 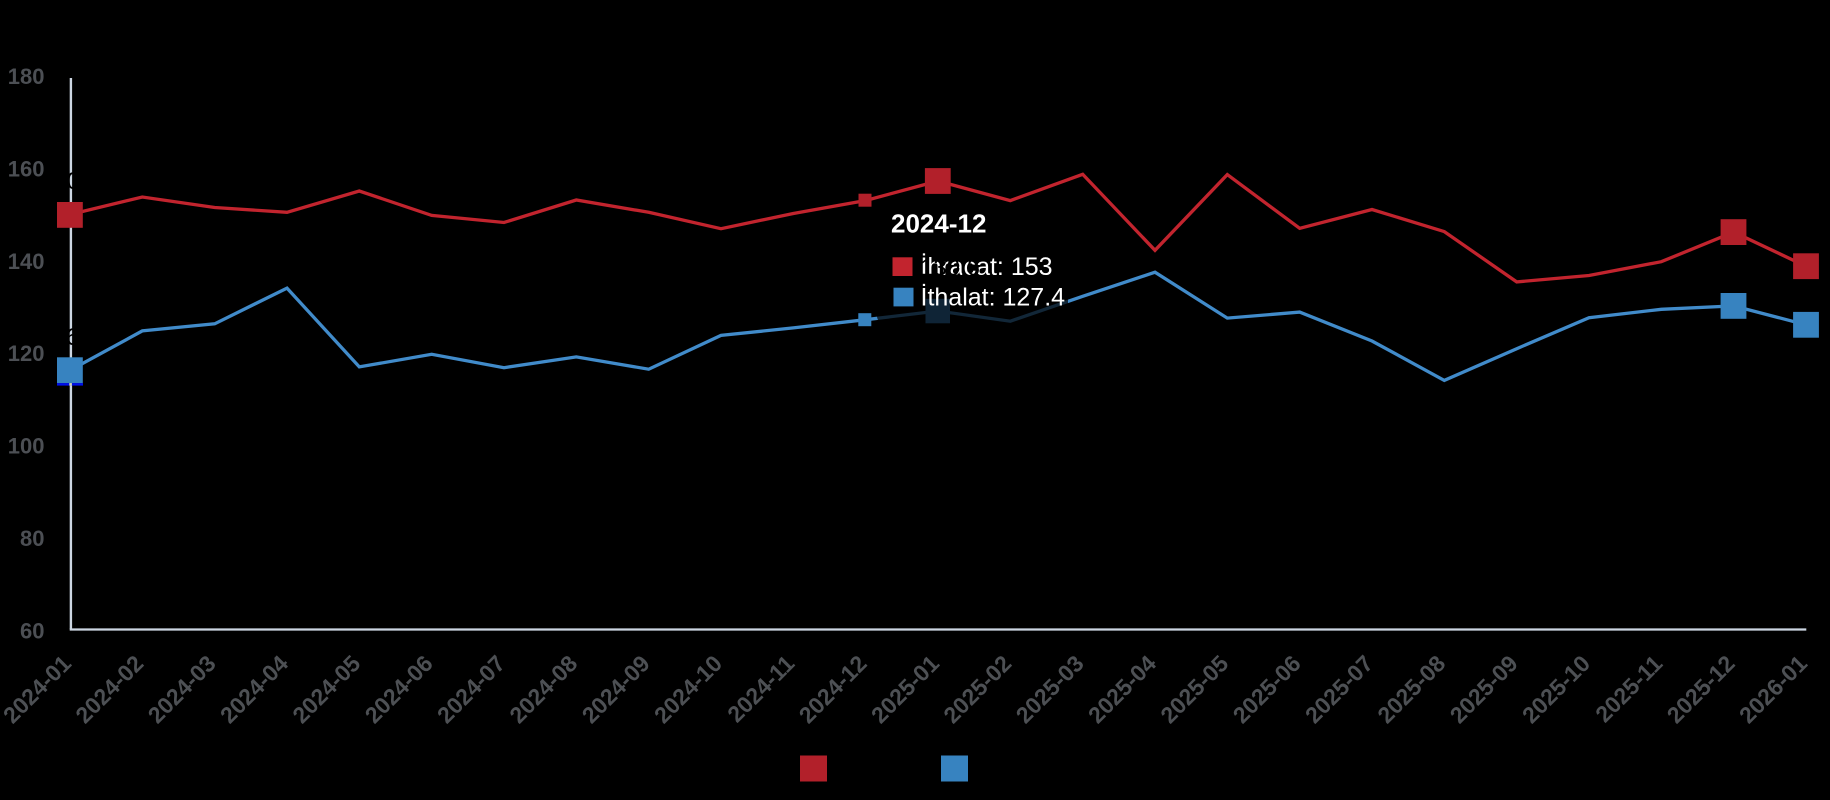 What do you see at coordinates (26, 353) in the screenshot?
I see `svg-text: 120` at bounding box center [26, 353].